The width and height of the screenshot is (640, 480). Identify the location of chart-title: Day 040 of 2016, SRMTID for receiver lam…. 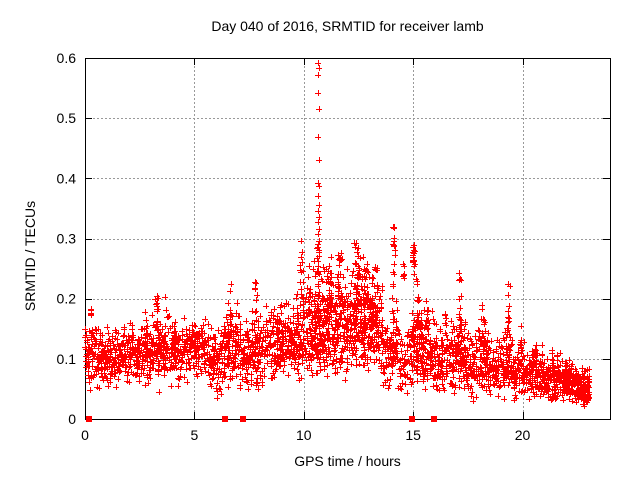
(347, 26).